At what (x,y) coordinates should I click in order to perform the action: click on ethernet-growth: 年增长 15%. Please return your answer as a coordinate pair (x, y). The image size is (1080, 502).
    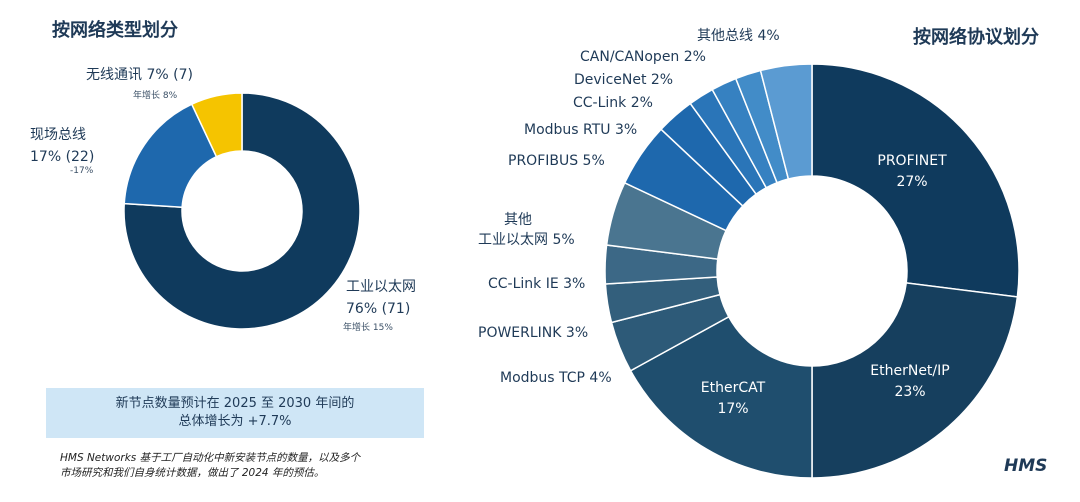
    Looking at the image, I should click on (368, 328).